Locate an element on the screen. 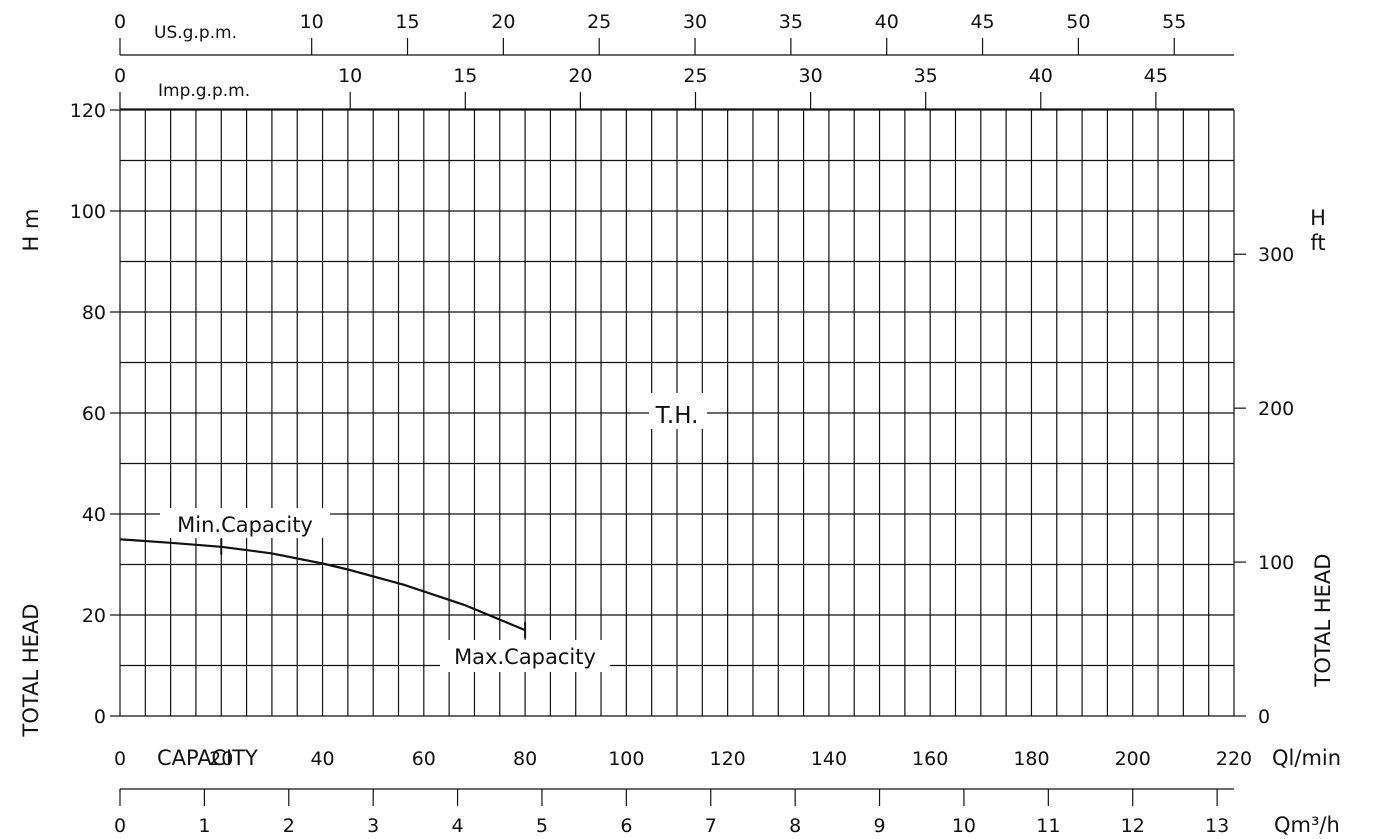 The image size is (1380, 839). y2-axis-unit: Hft is located at coordinates (1318, 230).